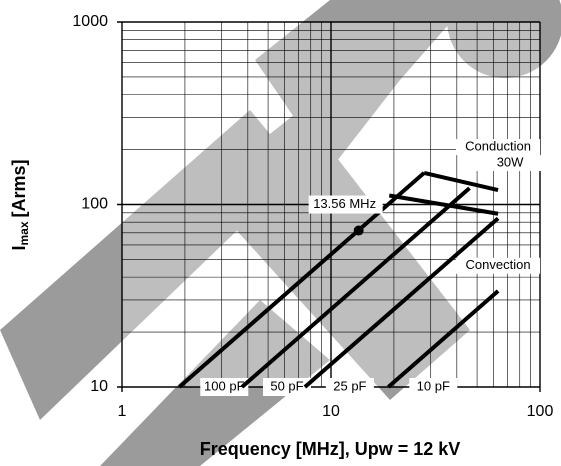 The image size is (561, 466). I want to click on series-label: 10 pF, so click(433, 385).